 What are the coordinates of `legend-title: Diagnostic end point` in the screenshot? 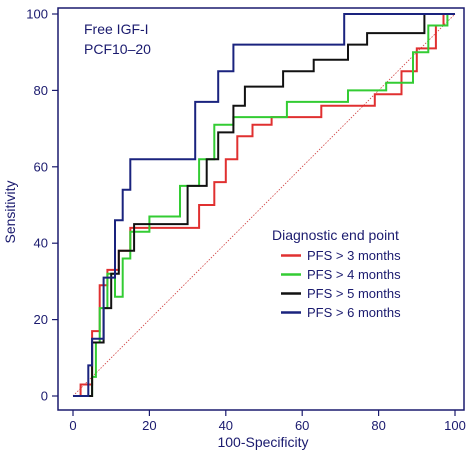 It's located at (335, 235).